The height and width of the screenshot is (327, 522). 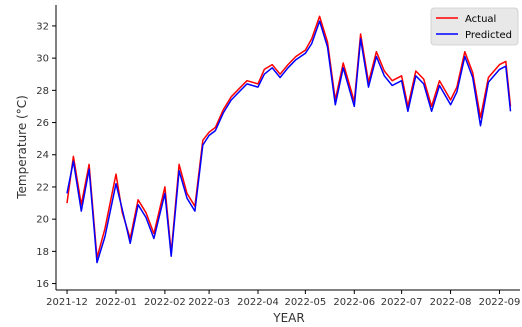 I want to click on legend-actual-label: Actual, so click(x=480, y=19).